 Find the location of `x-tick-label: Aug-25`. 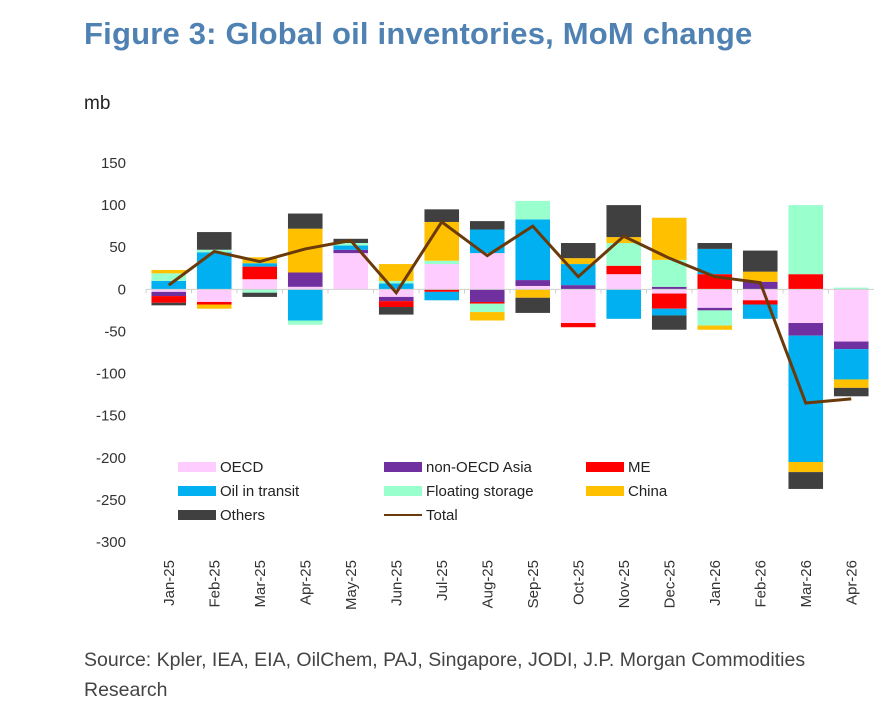

x-tick-label: Aug-25 is located at coordinates (487, 584).